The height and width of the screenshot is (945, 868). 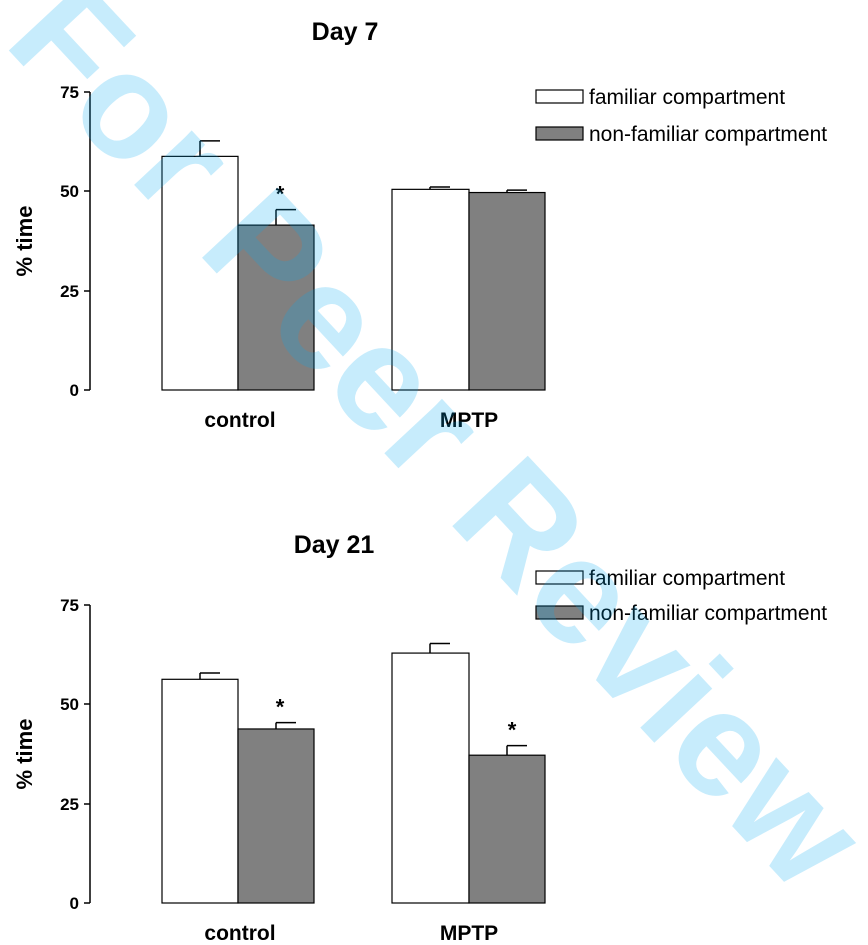 I want to click on bar-familiar-mptp, so click(x=430, y=778).